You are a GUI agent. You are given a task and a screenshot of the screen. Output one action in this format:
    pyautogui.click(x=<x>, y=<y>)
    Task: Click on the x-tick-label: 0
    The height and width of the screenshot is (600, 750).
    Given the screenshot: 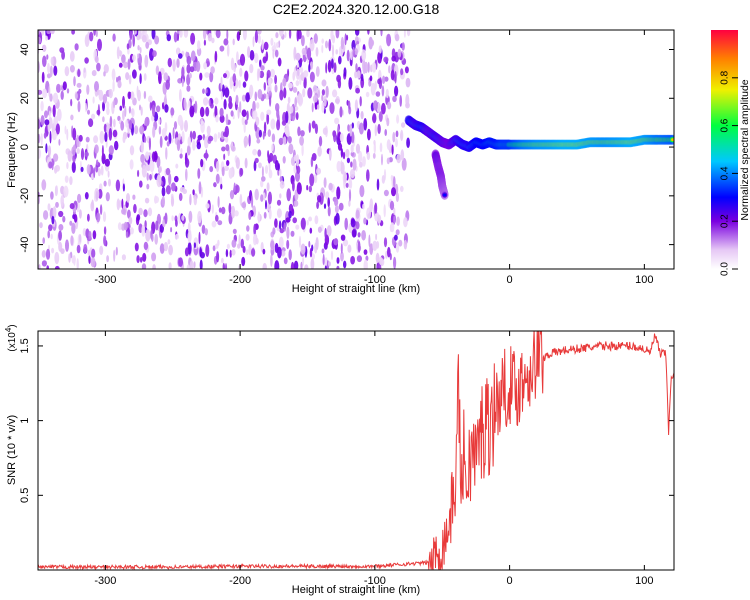 What is the action you would take?
    pyautogui.click(x=510, y=280)
    